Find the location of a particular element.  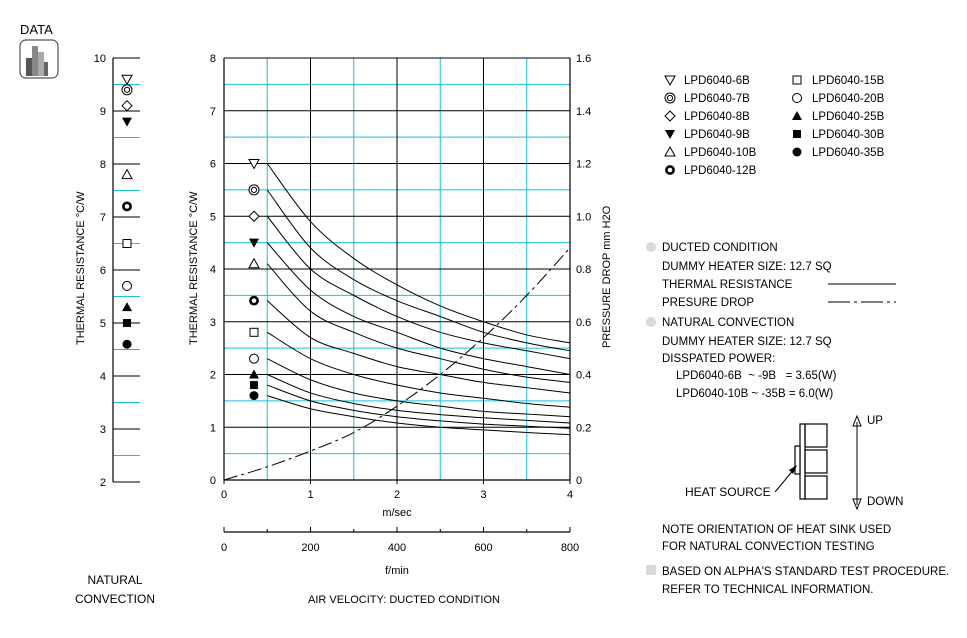

legend-label: LPD6040-30B is located at coordinates (848, 135).